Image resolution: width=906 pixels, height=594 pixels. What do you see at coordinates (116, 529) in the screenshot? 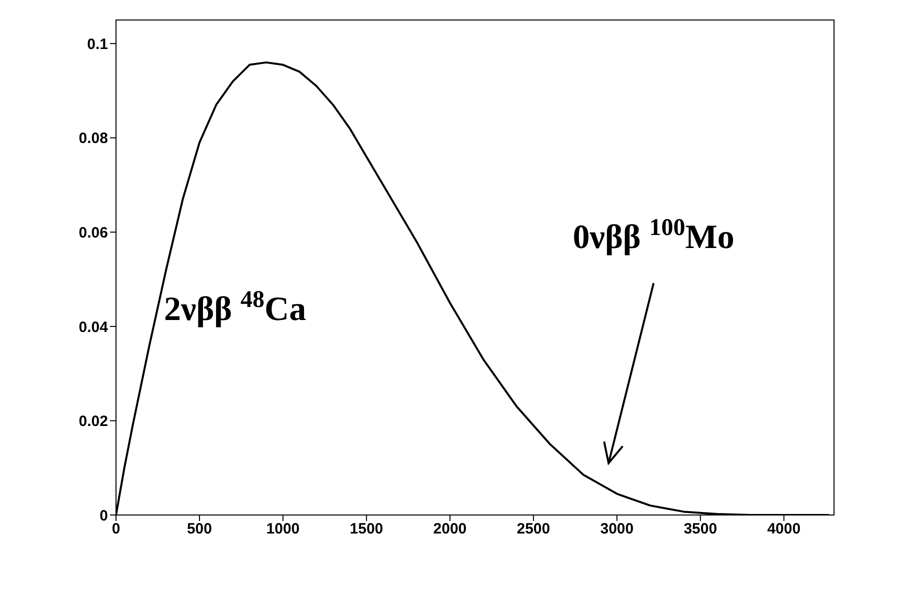
I see `x-tick-label: 0` at bounding box center [116, 529].